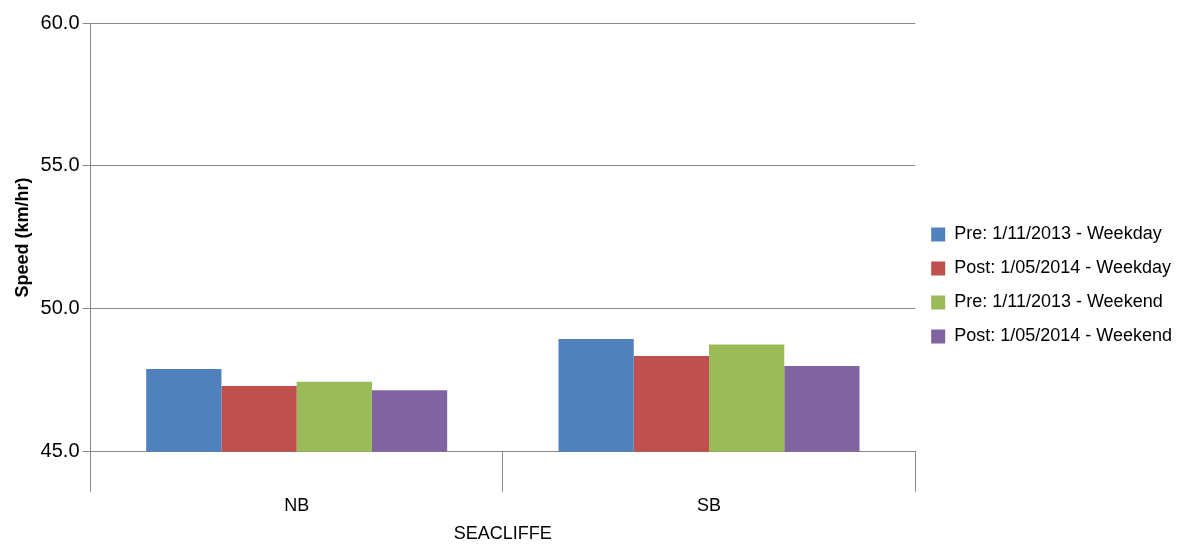 The height and width of the screenshot is (557, 1200). Describe the element at coordinates (1062, 267) in the screenshot. I see `legend-label: Post: 1/05/2014 - Weekday` at that location.